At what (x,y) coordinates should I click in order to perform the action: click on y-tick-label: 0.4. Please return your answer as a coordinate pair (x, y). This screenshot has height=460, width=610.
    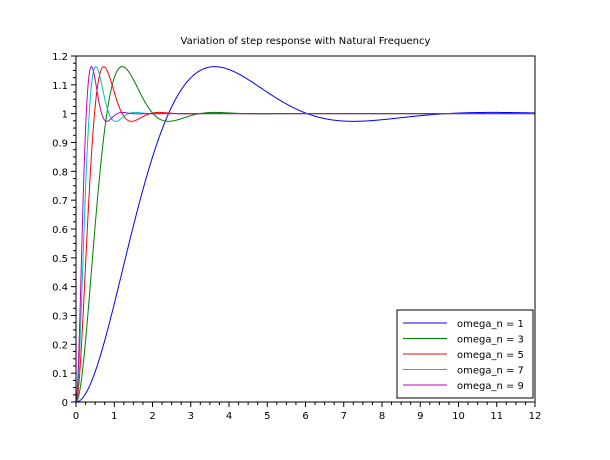
    Looking at the image, I should click on (60, 288).